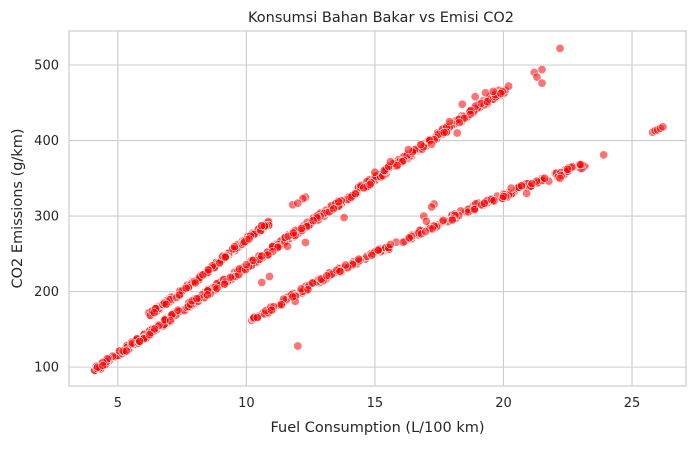 This screenshot has width=699, height=473. What do you see at coordinates (632, 403) in the screenshot?
I see `x-tick-label: 25` at bounding box center [632, 403].